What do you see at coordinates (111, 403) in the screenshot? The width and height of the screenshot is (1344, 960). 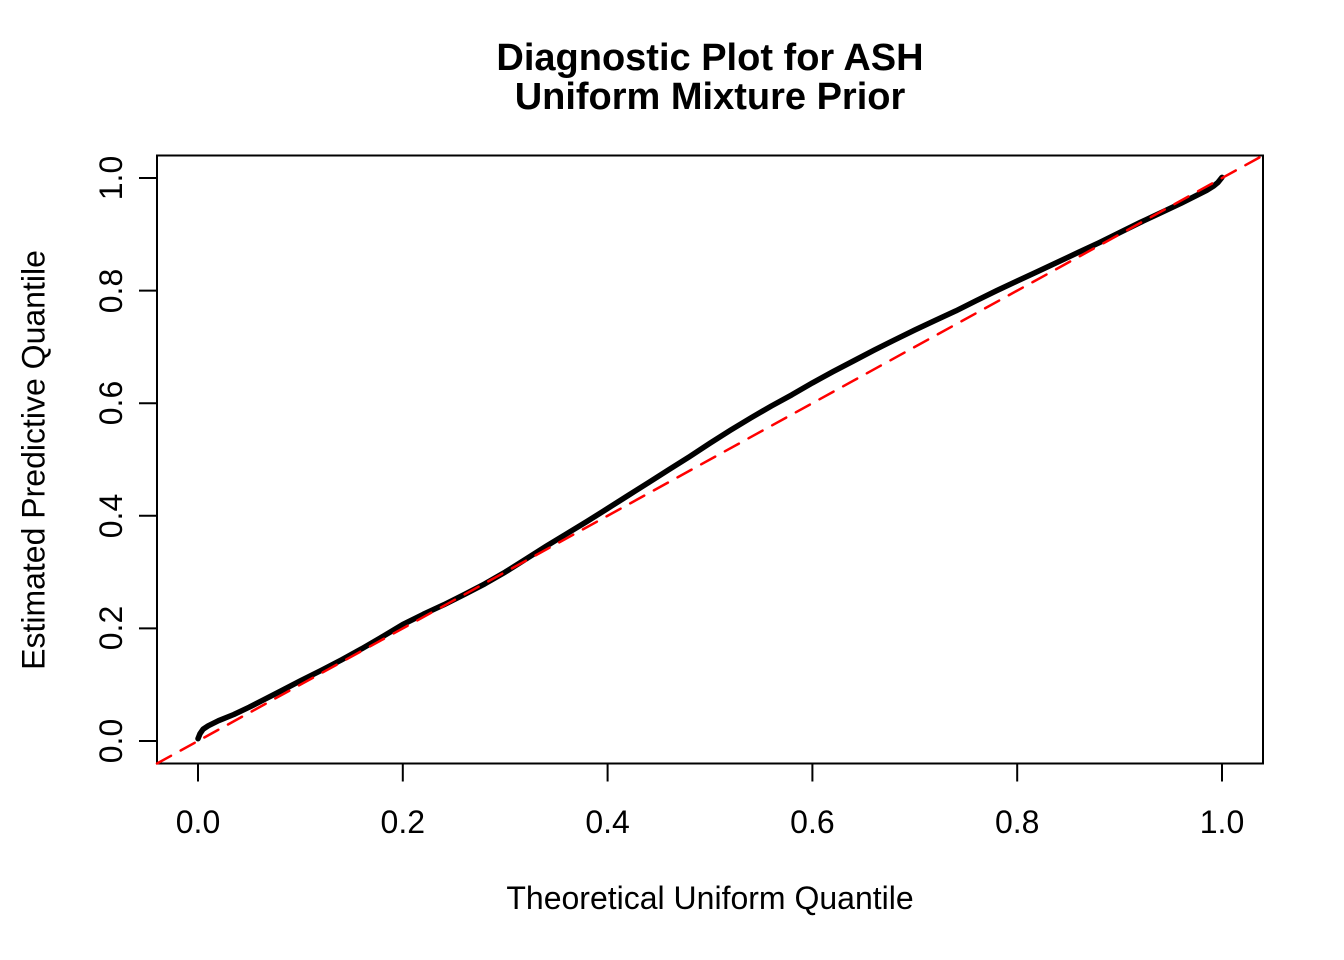 I see `y-tick-label: 0.6` at bounding box center [111, 403].